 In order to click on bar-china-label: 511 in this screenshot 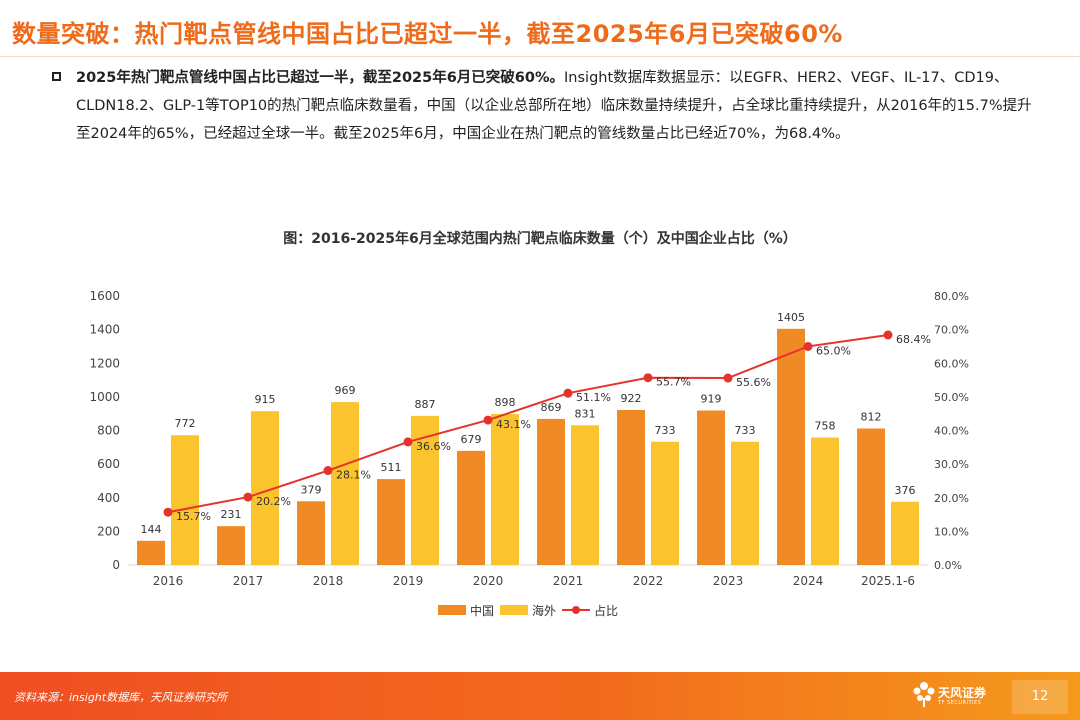, I will do `click(391, 467)`.